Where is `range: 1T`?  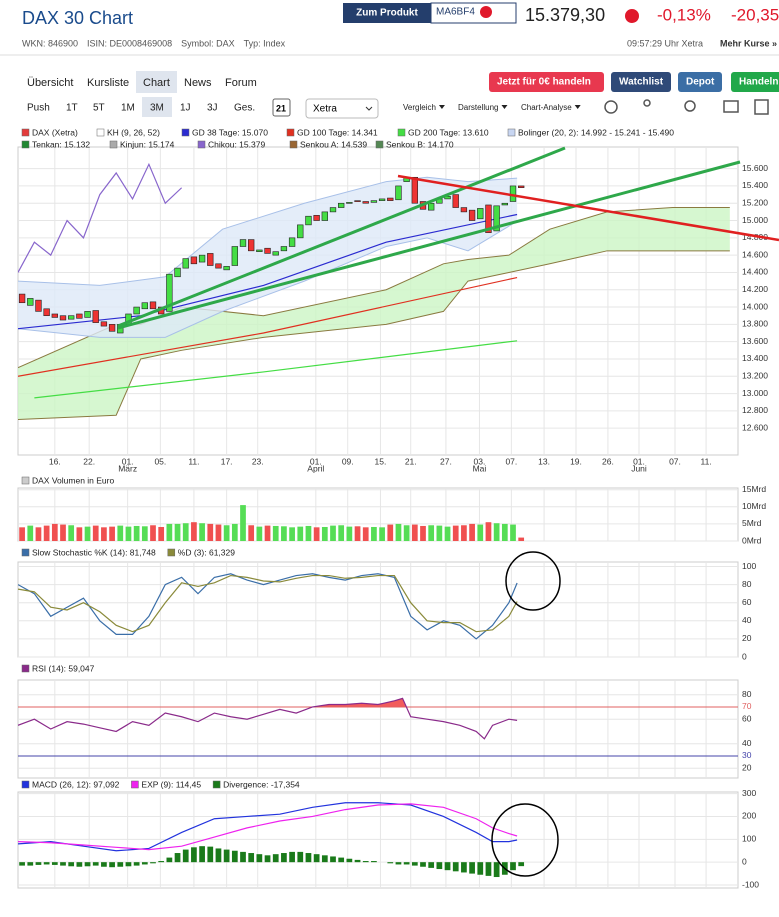 range: 1T is located at coordinates (72, 108).